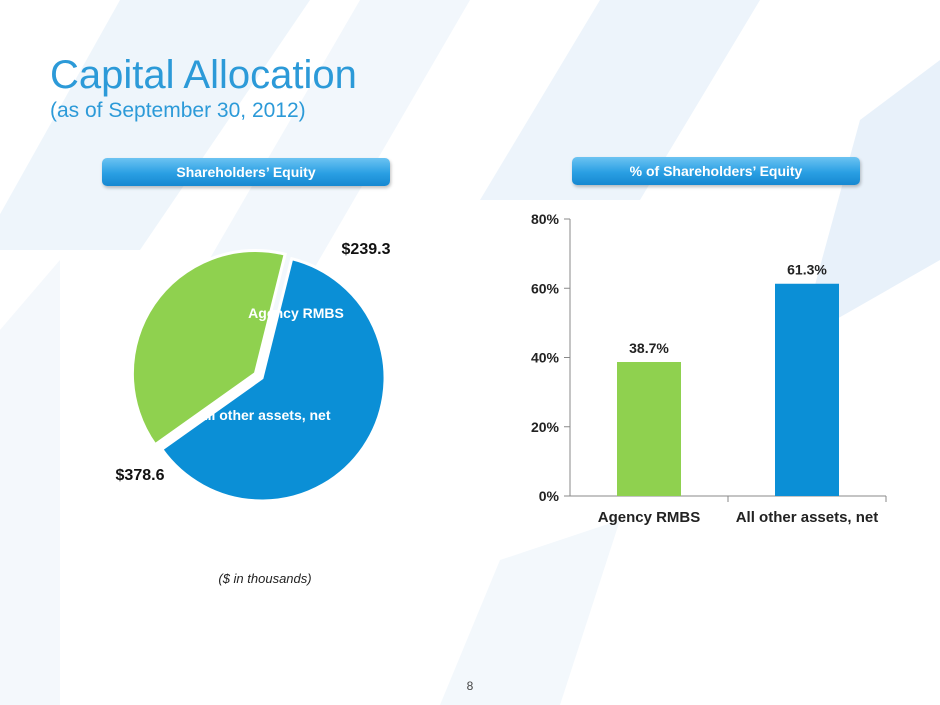 This screenshot has height=705, width=940. I want to click on y-tick-label: 60%, so click(545, 288).